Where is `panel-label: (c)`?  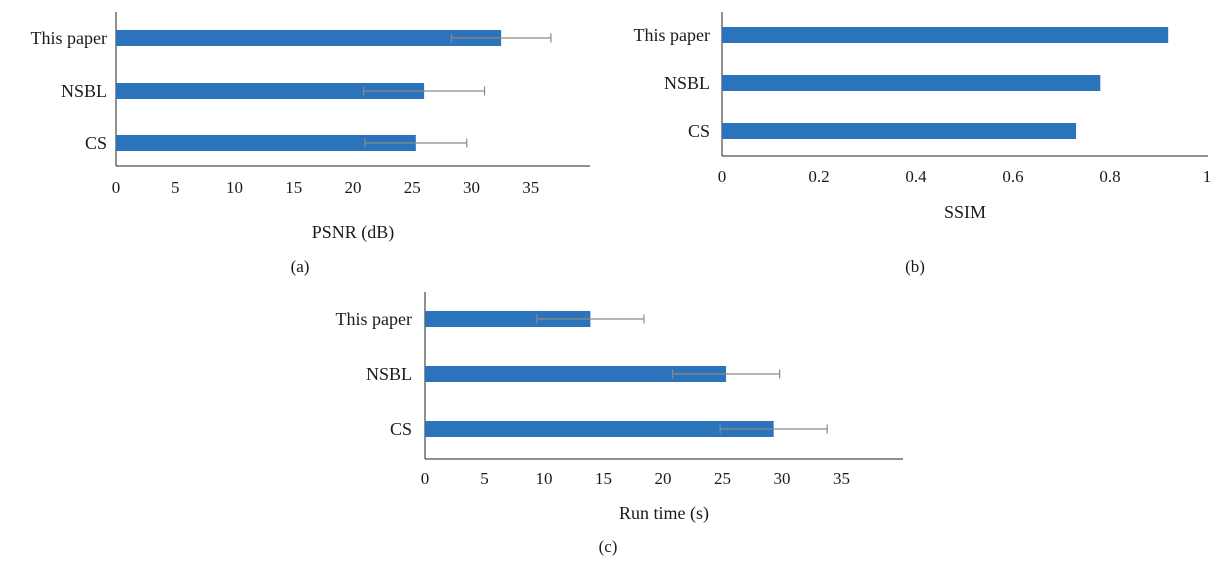 panel-label: (c) is located at coordinates (608, 546).